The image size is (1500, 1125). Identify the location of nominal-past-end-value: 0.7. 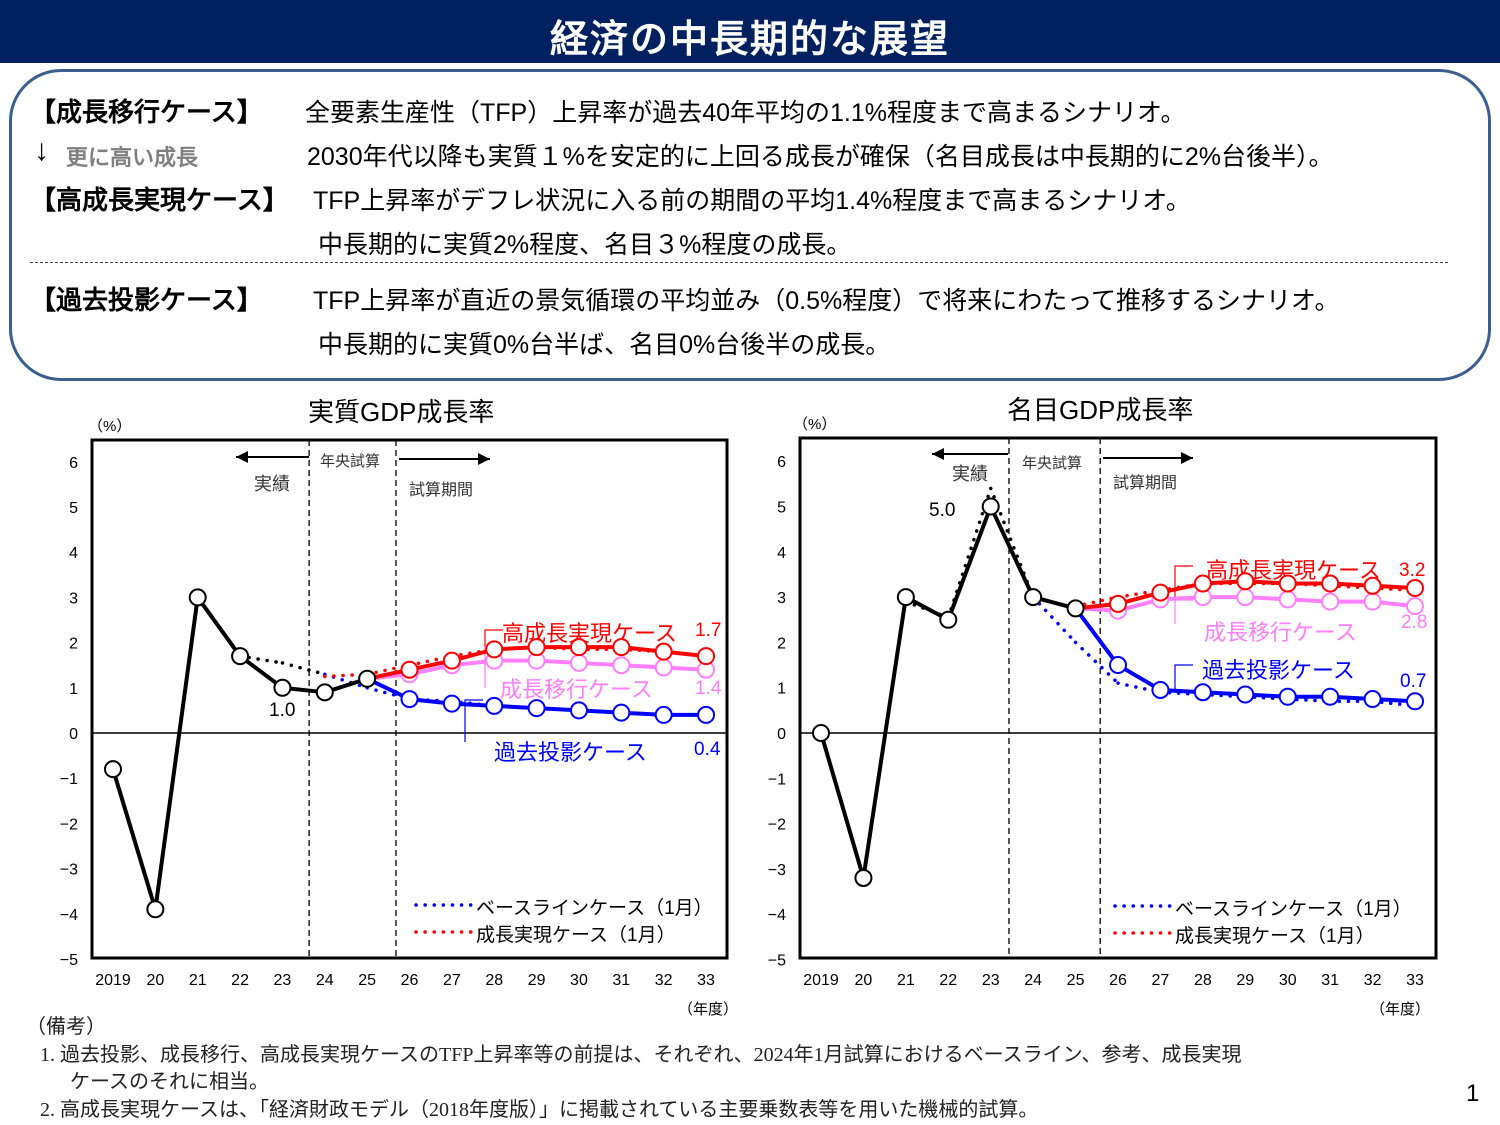
(1413, 681).